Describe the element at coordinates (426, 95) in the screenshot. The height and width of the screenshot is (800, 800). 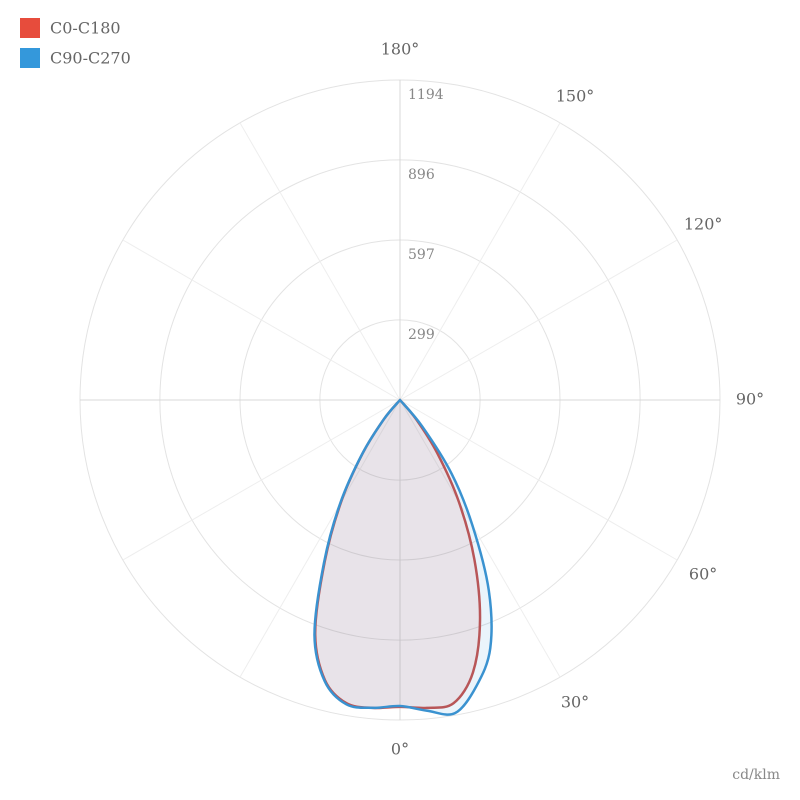
I see `r-tick-label: 1194` at that location.